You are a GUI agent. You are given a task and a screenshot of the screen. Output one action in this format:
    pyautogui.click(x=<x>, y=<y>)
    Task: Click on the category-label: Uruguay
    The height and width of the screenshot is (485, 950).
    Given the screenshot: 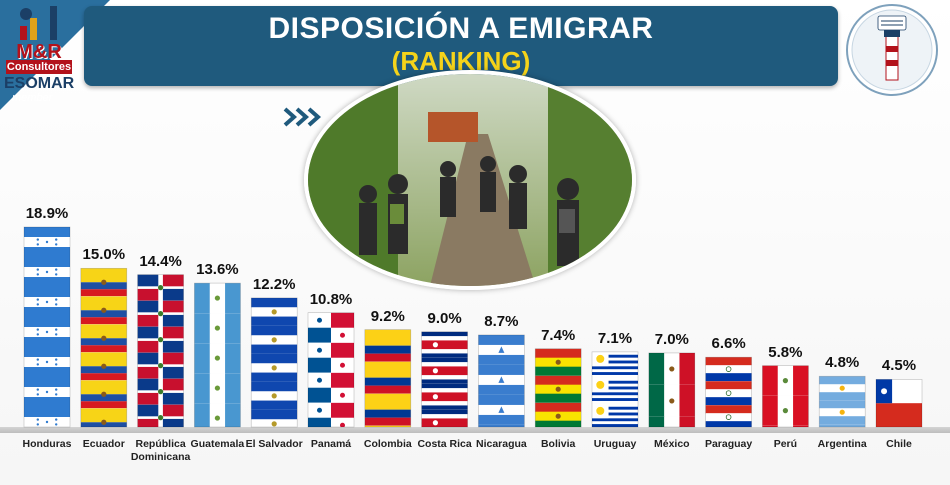 What is the action you would take?
    pyautogui.click(x=615, y=444)
    